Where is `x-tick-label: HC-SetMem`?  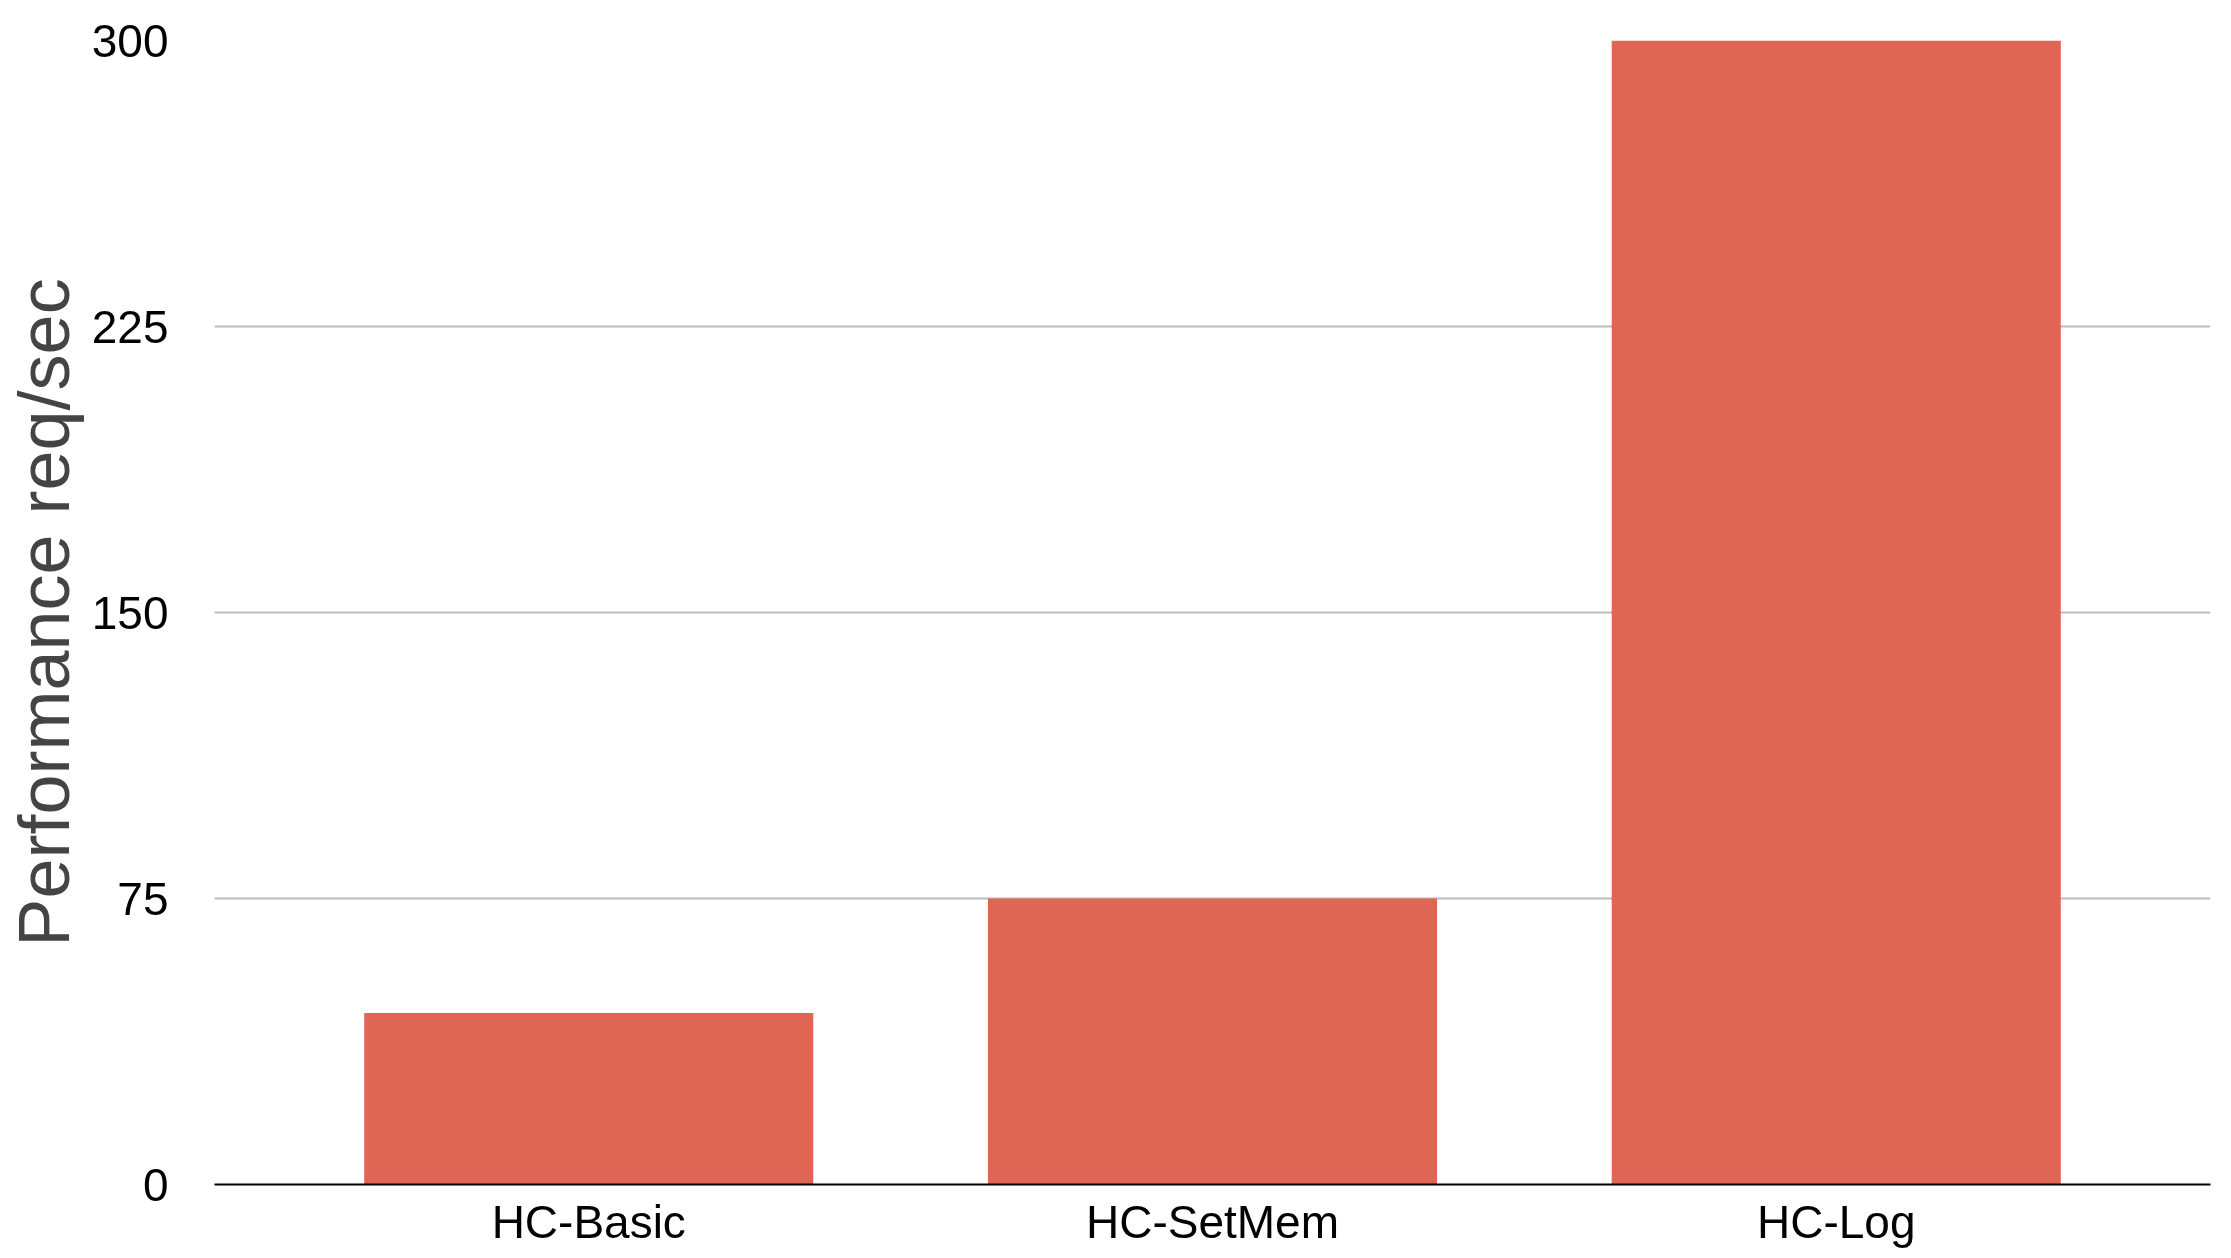 x-tick-label: HC-SetMem is located at coordinates (1212, 1221).